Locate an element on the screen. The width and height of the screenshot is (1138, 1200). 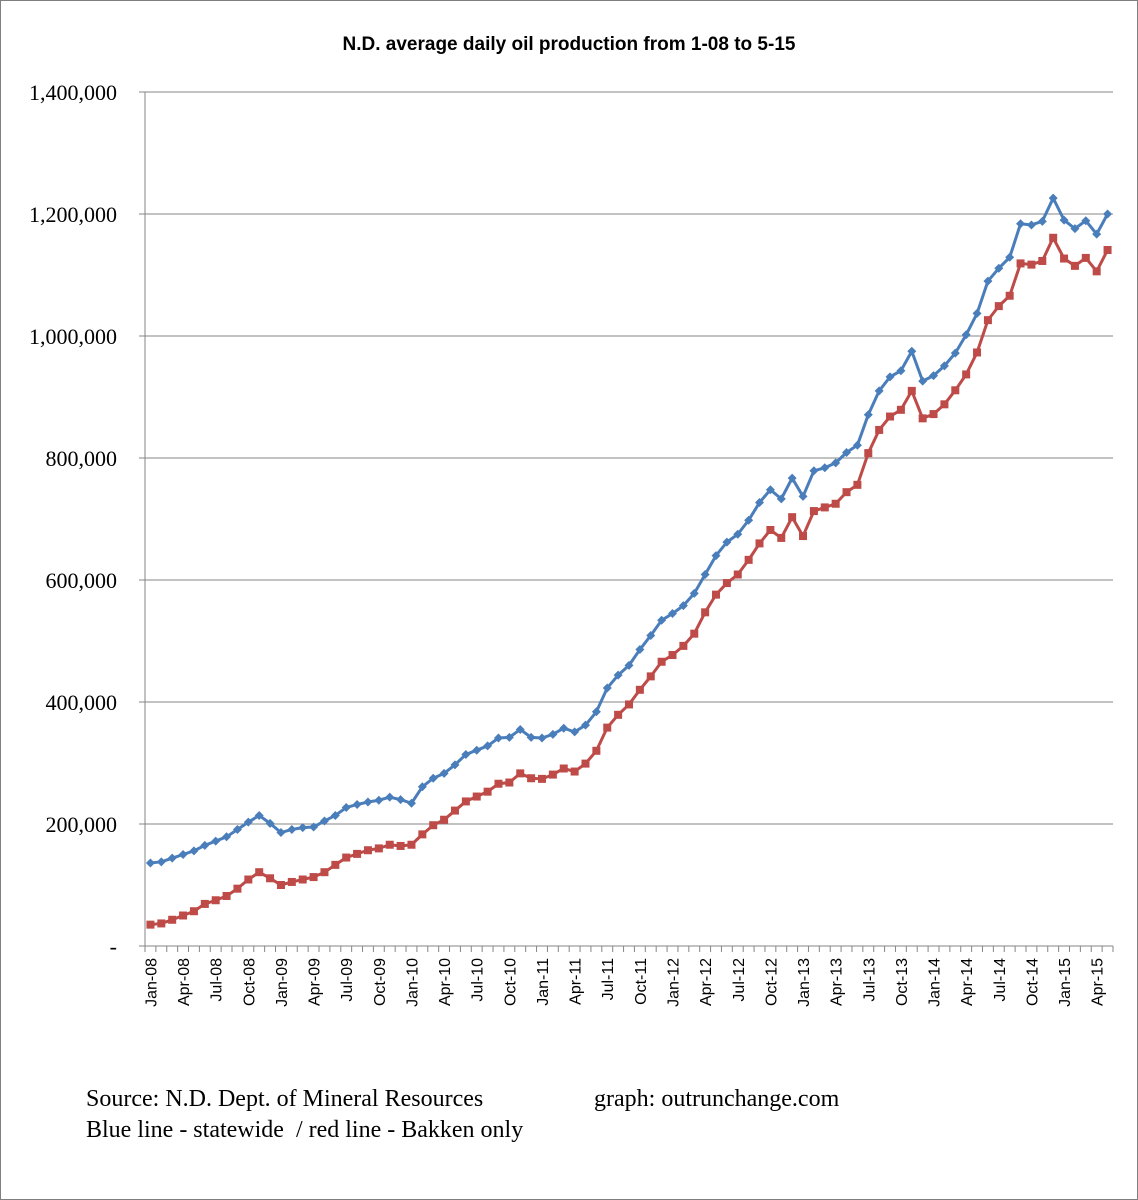
x-tick-label-9: Apr-10 is located at coordinates (445, 982).